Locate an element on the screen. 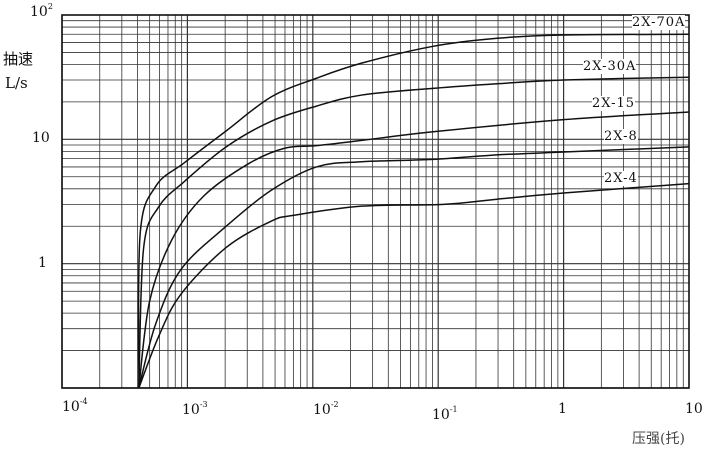  y-tick-label: 102 is located at coordinates (41, 11).